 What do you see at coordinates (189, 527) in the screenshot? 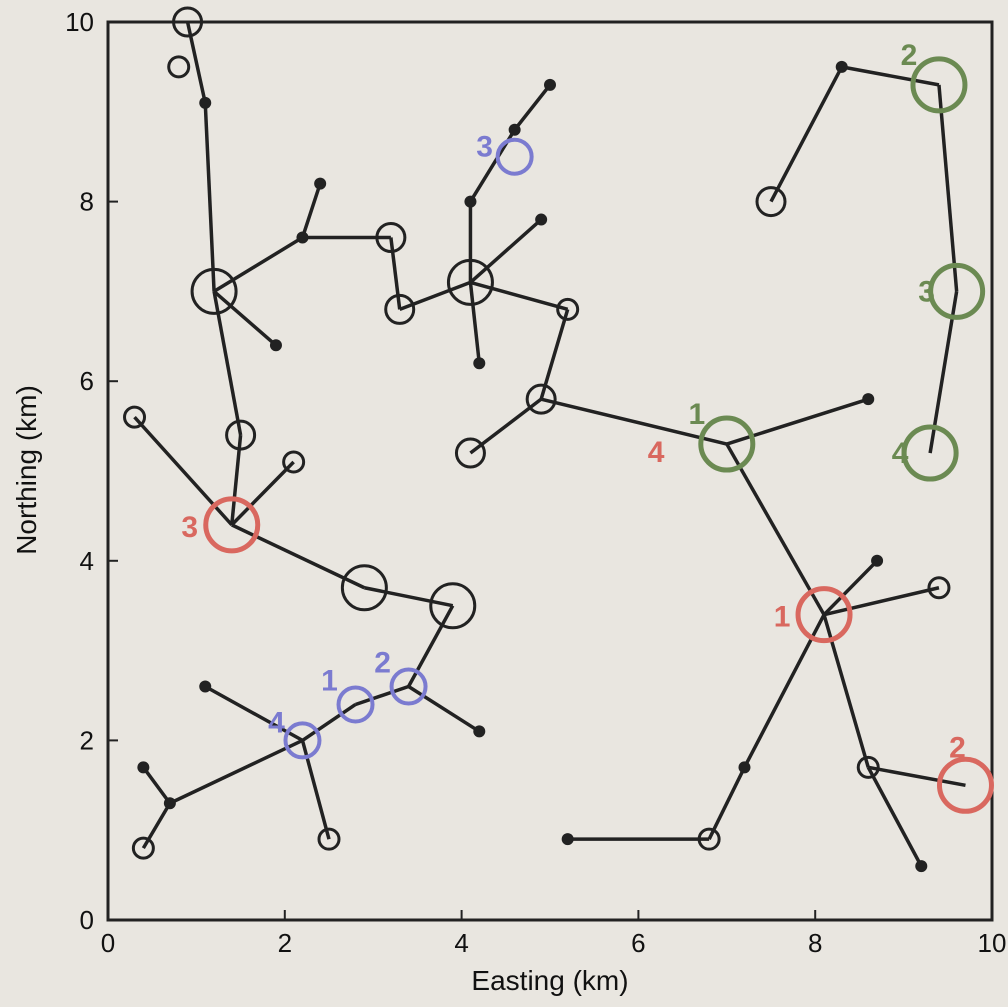
I see `highlight-label-red: 3` at bounding box center [189, 527].